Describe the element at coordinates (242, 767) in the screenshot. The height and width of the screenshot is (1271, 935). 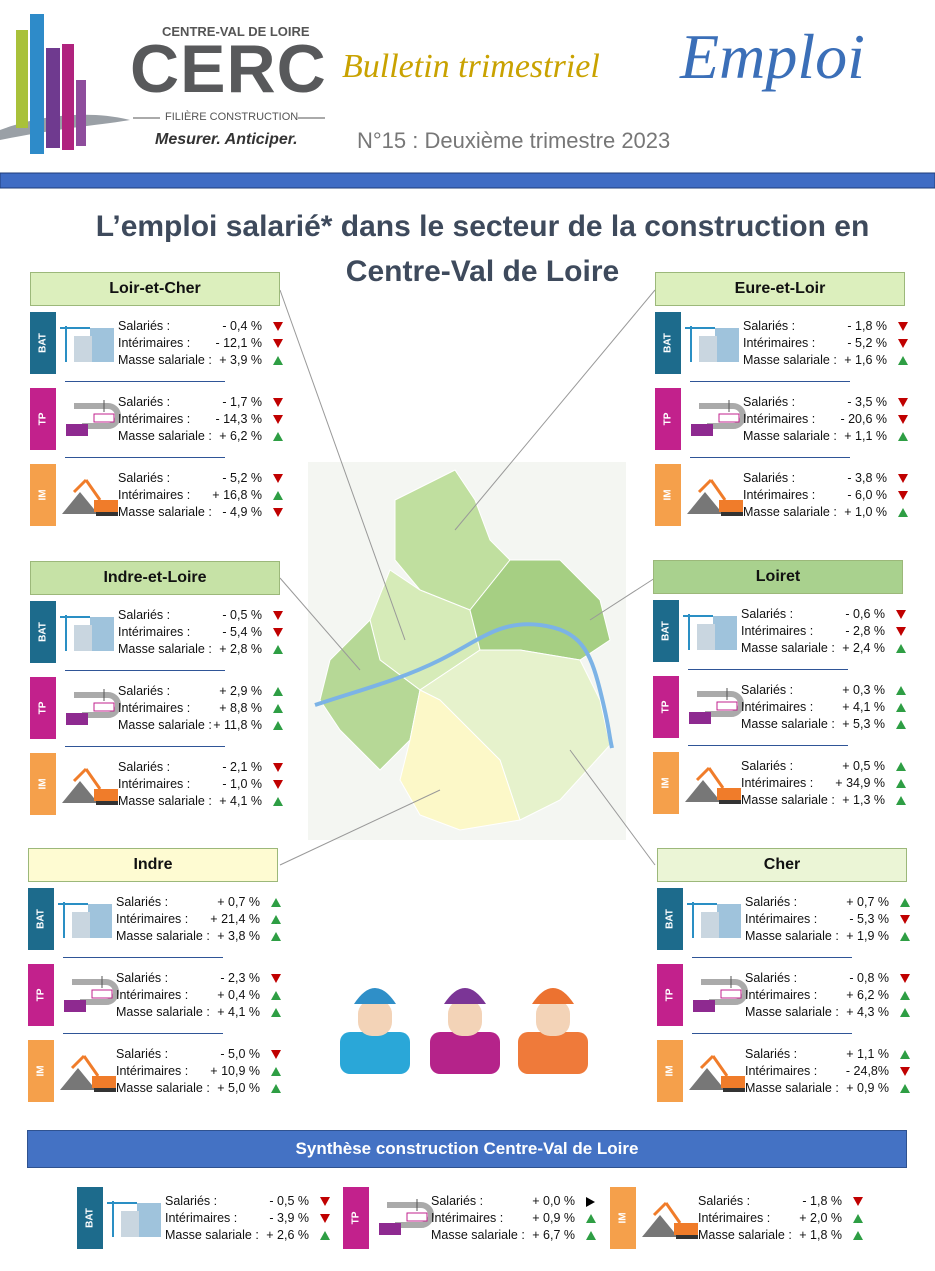
I see `row-value: - 2,1 %` at that location.